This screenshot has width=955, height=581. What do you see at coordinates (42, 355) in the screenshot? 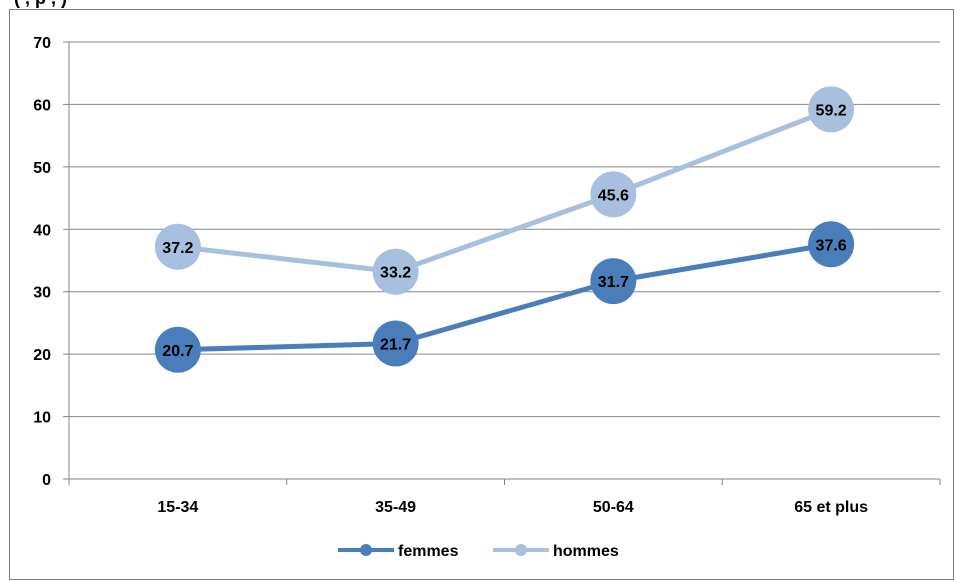
I see `y-tick-label: 20` at bounding box center [42, 355].